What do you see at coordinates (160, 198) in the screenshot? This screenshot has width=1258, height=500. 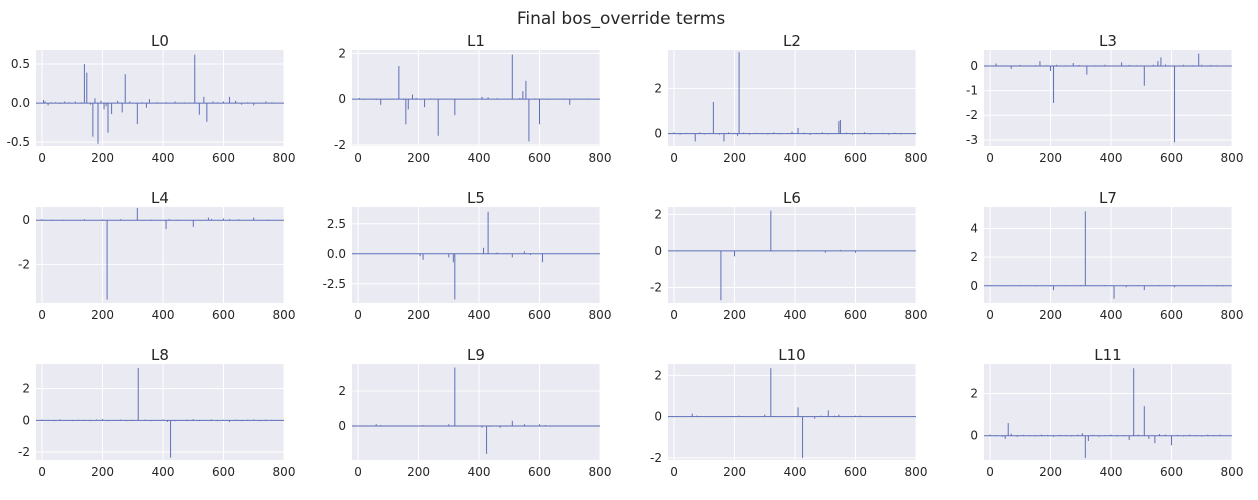 I see `subplot-title: L4` at bounding box center [160, 198].